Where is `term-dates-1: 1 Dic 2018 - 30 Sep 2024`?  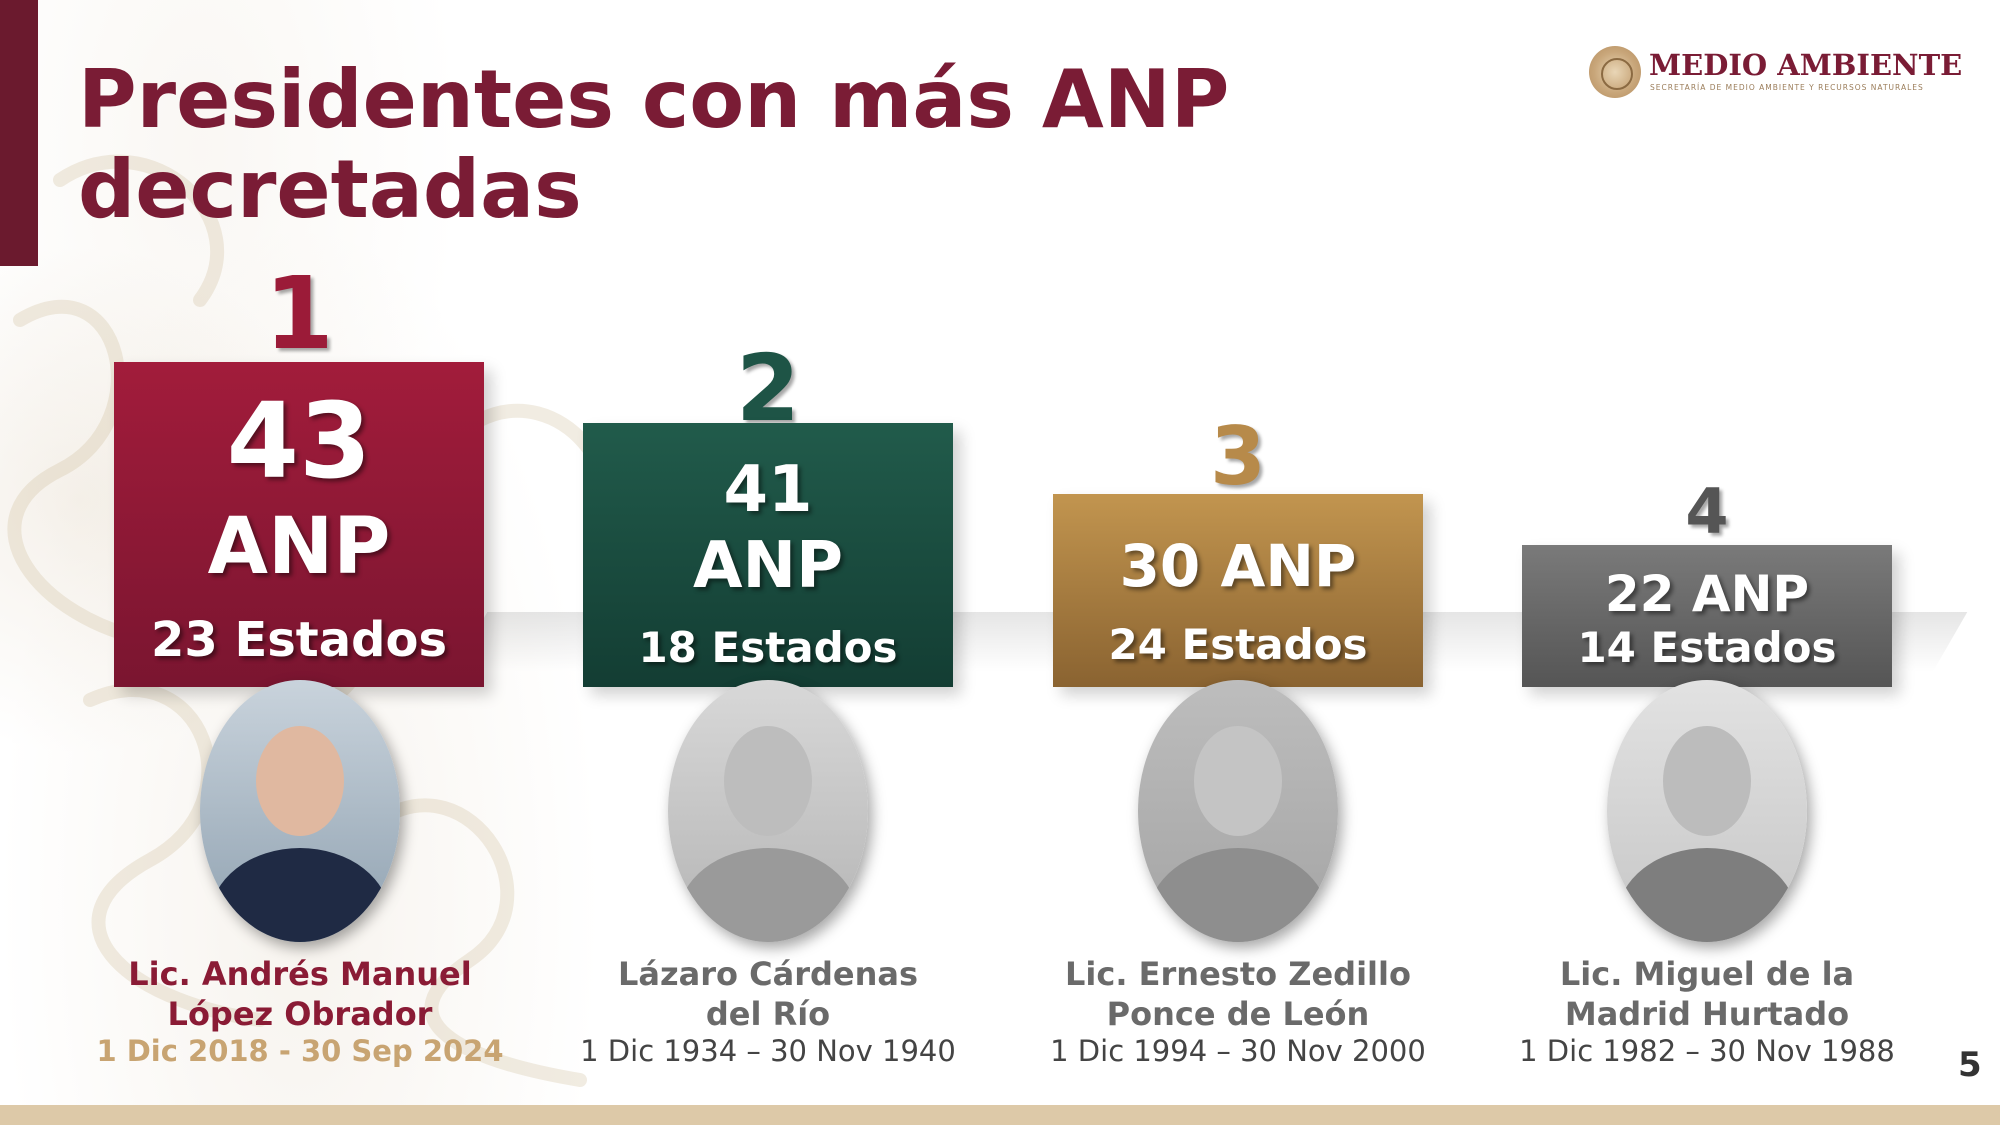
term-dates-1: 1 Dic 2018 - 30 Sep 2024 is located at coordinates (300, 1051).